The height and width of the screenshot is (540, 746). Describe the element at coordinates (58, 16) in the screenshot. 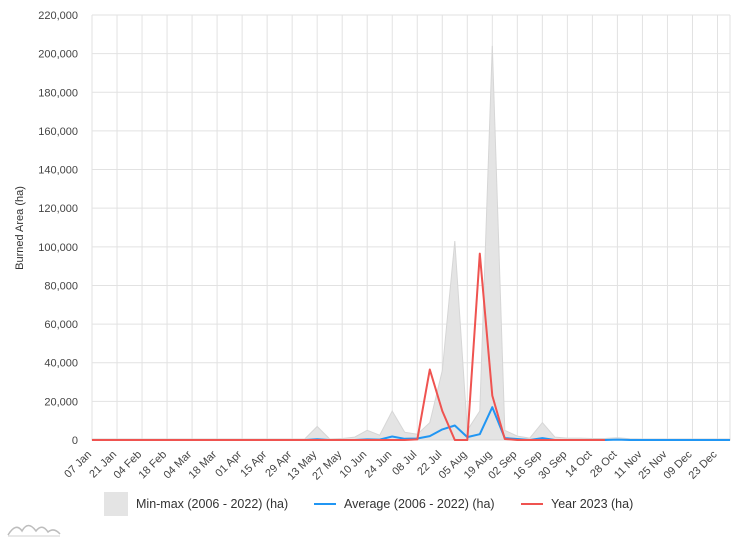

I see `y-tick-label: 220,000` at that location.